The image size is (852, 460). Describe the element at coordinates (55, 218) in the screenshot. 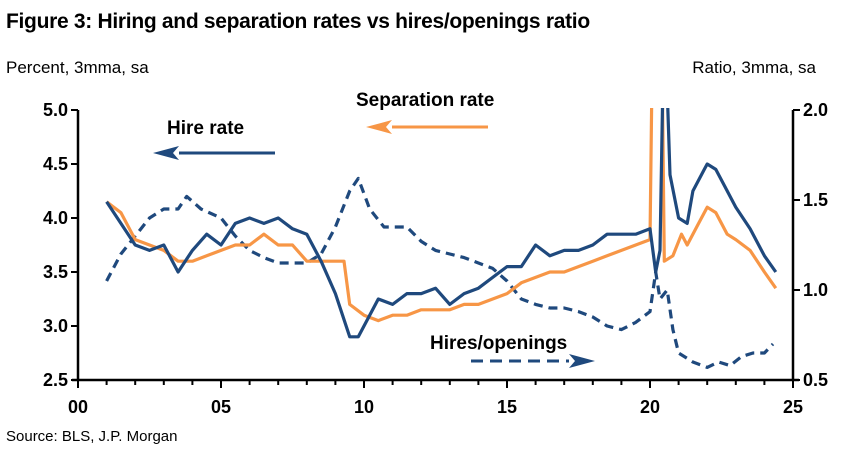

I see `y-tick-label: 4.0` at that location.